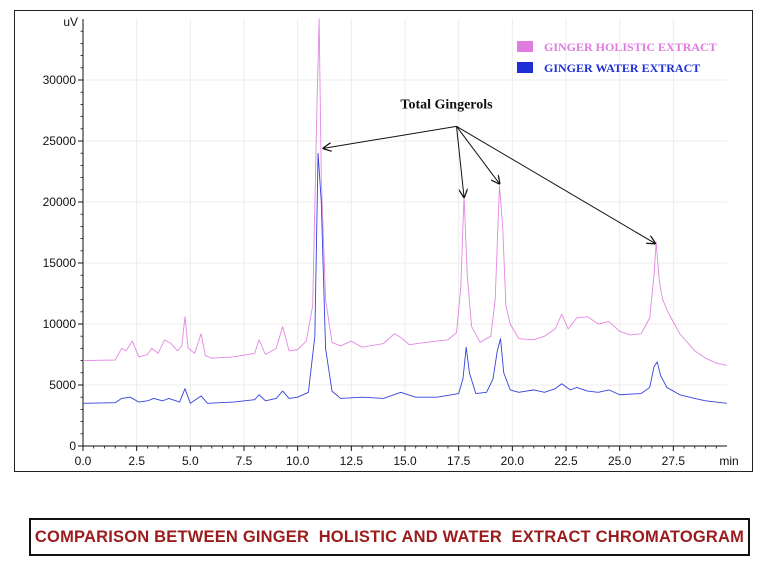  Describe the element at coordinates (674, 461) in the screenshot. I see `x-tick-label: 27.5` at that location.